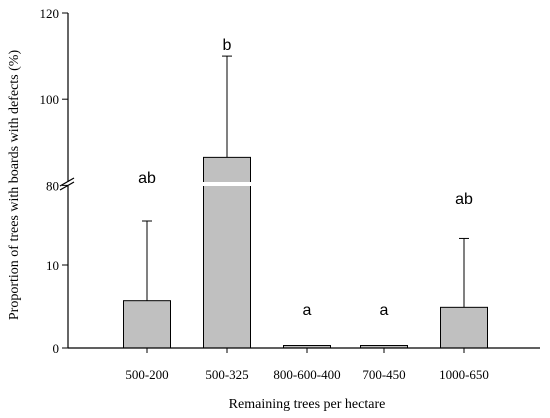 This screenshot has height=418, width=550. I want to click on x-ticks-group: 500-200 500-325 800-600-400 700-450 1000-650, so click(307, 365).